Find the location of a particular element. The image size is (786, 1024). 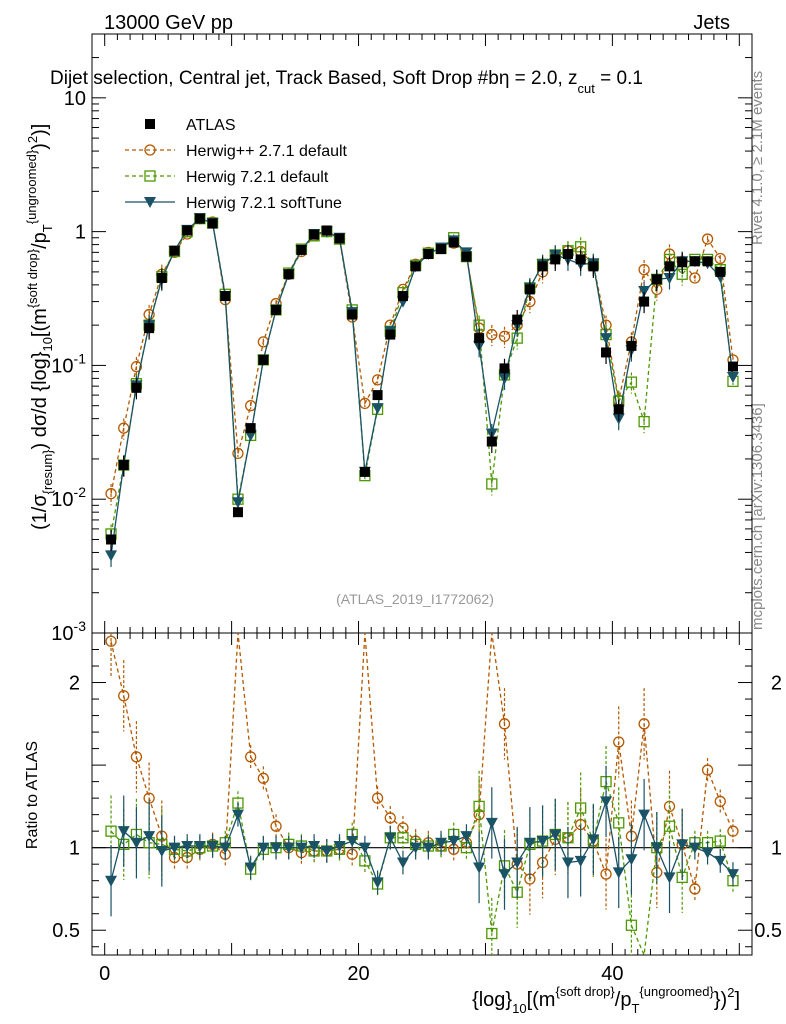

main-y-tick-label: 10⁻¹ is located at coordinates (68, 363).